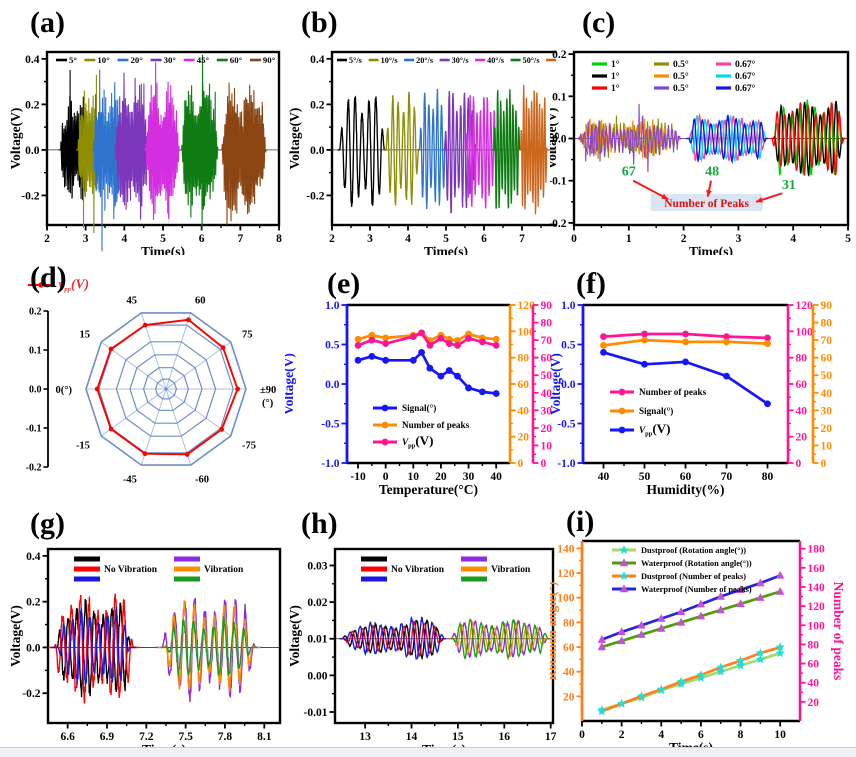  I want to click on svg-text: 20, so click(814, 703).